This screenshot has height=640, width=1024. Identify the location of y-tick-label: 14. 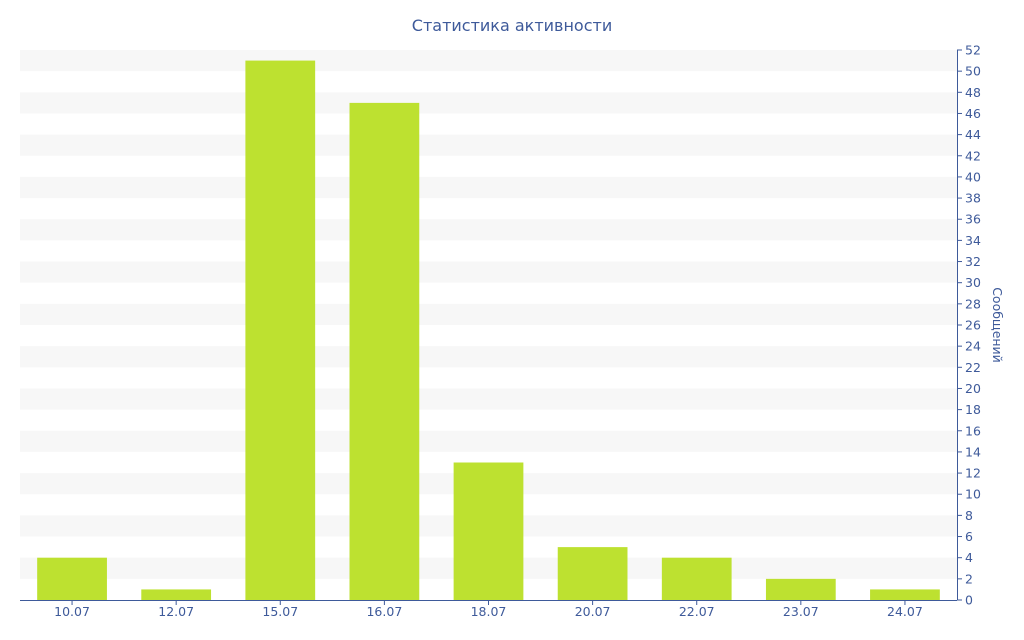
(973, 451).